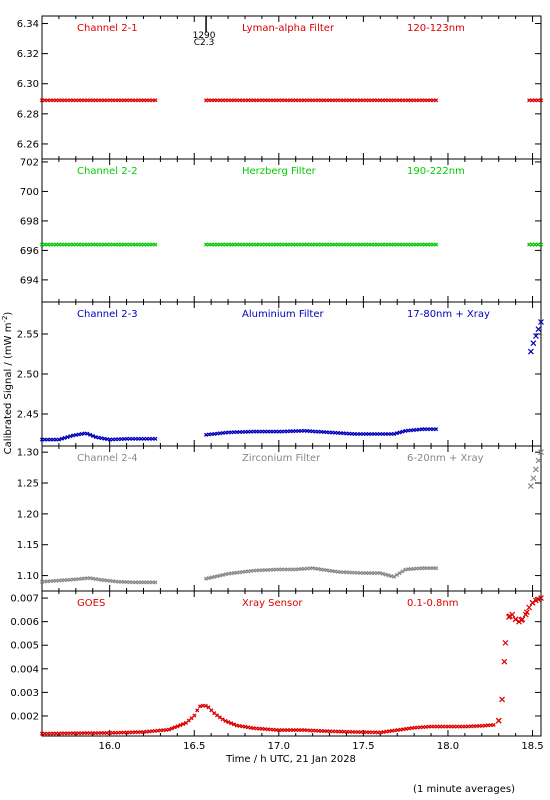  I want to click on y-tick-label: 1.25, so click(28, 484).